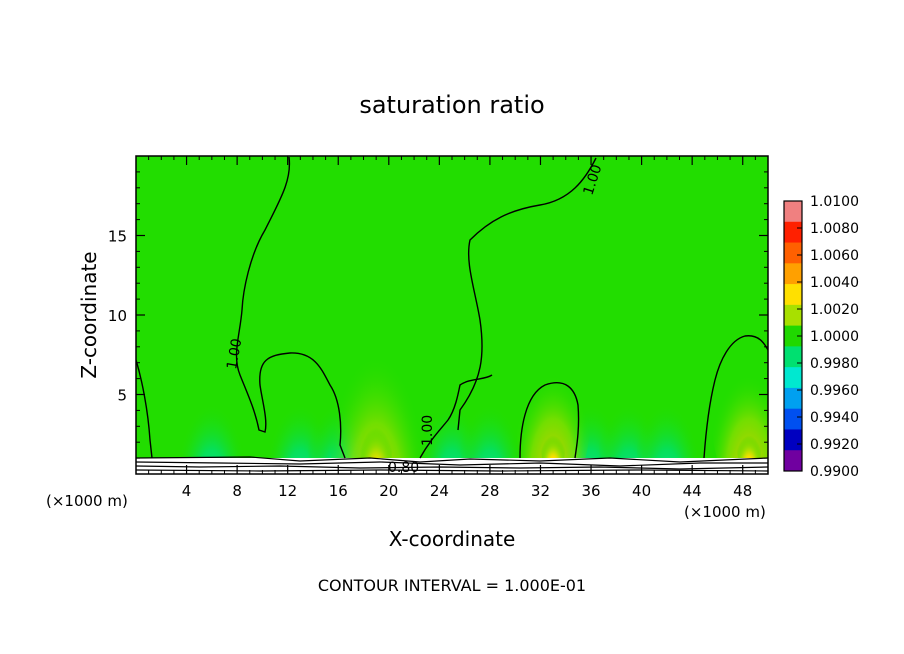 The width and height of the screenshot is (904, 654). Describe the element at coordinates (834, 391) in the screenshot. I see `colorbar-tick-label: 0.9960` at that location.